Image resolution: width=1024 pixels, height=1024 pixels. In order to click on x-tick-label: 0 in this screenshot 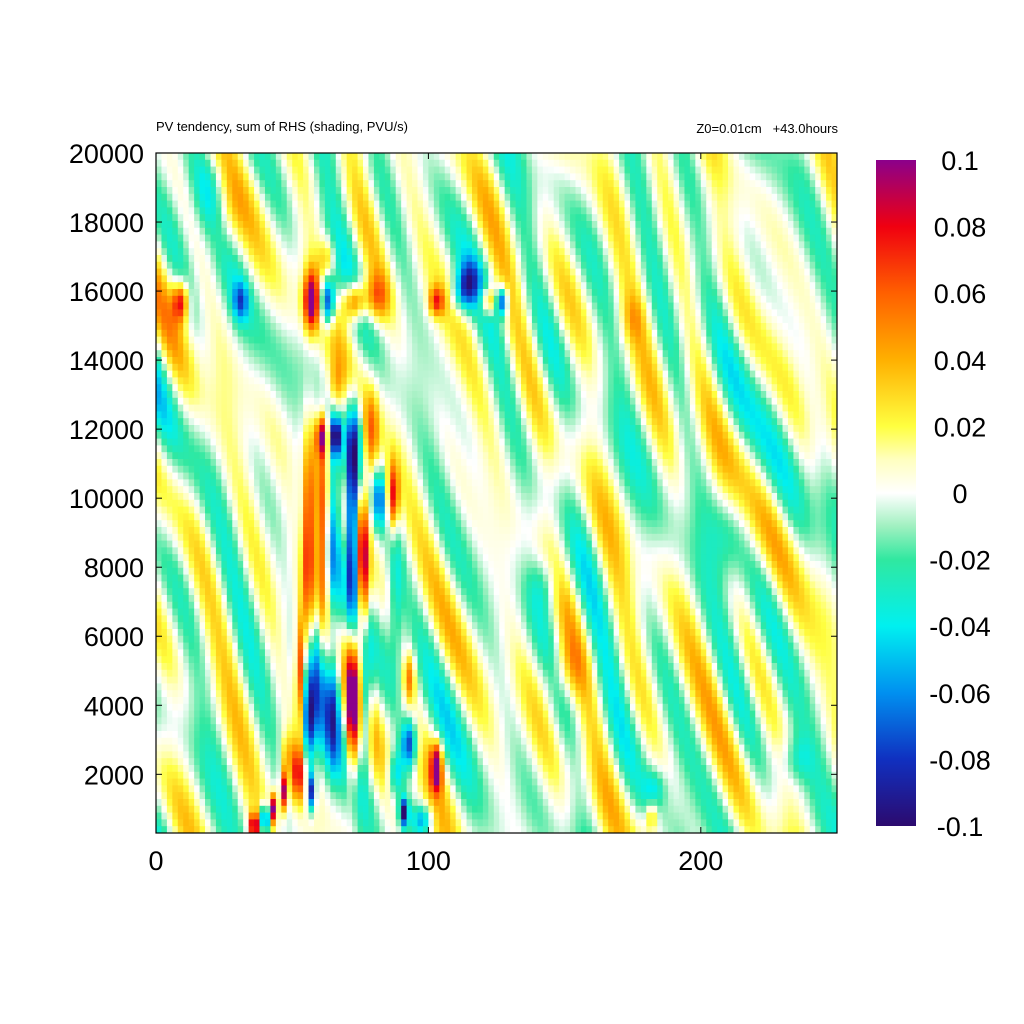, I will do `click(155, 861)`.